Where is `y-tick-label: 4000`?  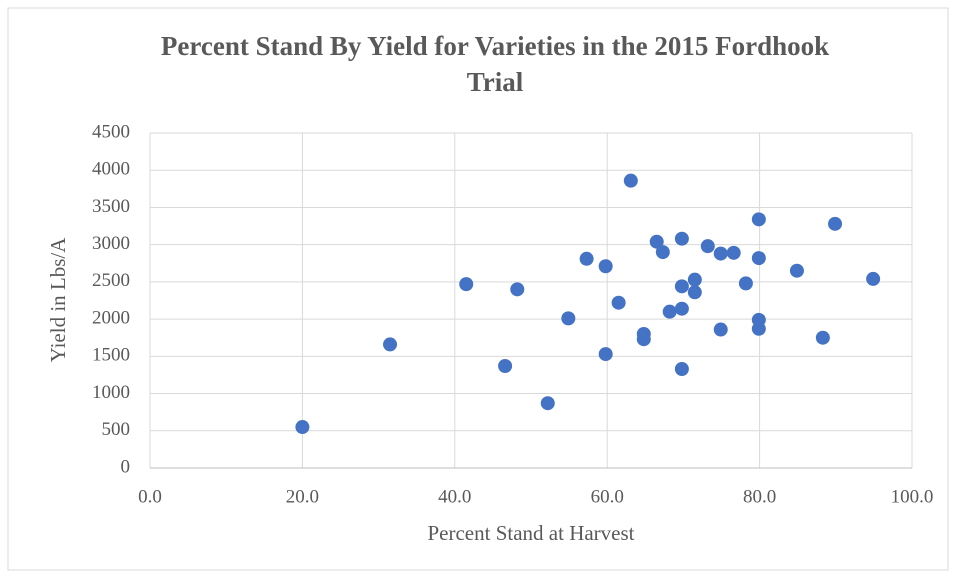
y-tick-label: 4000 is located at coordinates (111, 169).